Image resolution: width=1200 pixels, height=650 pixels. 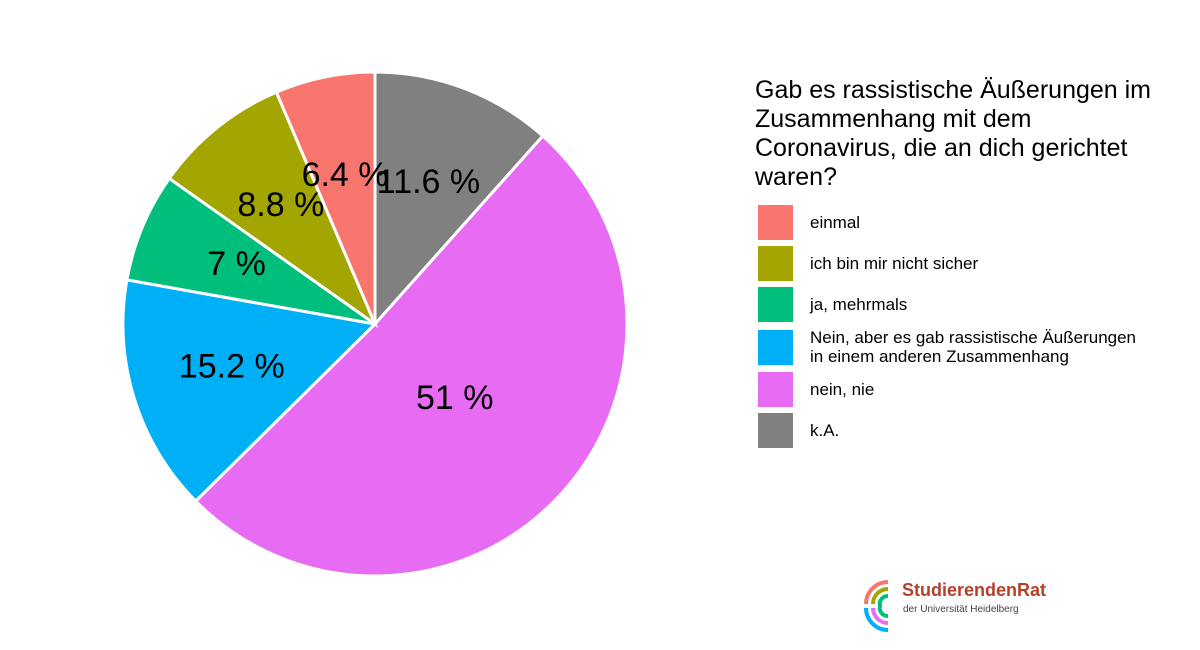 What do you see at coordinates (958, 222) in the screenshot?
I see `legend-item: einmal` at bounding box center [958, 222].